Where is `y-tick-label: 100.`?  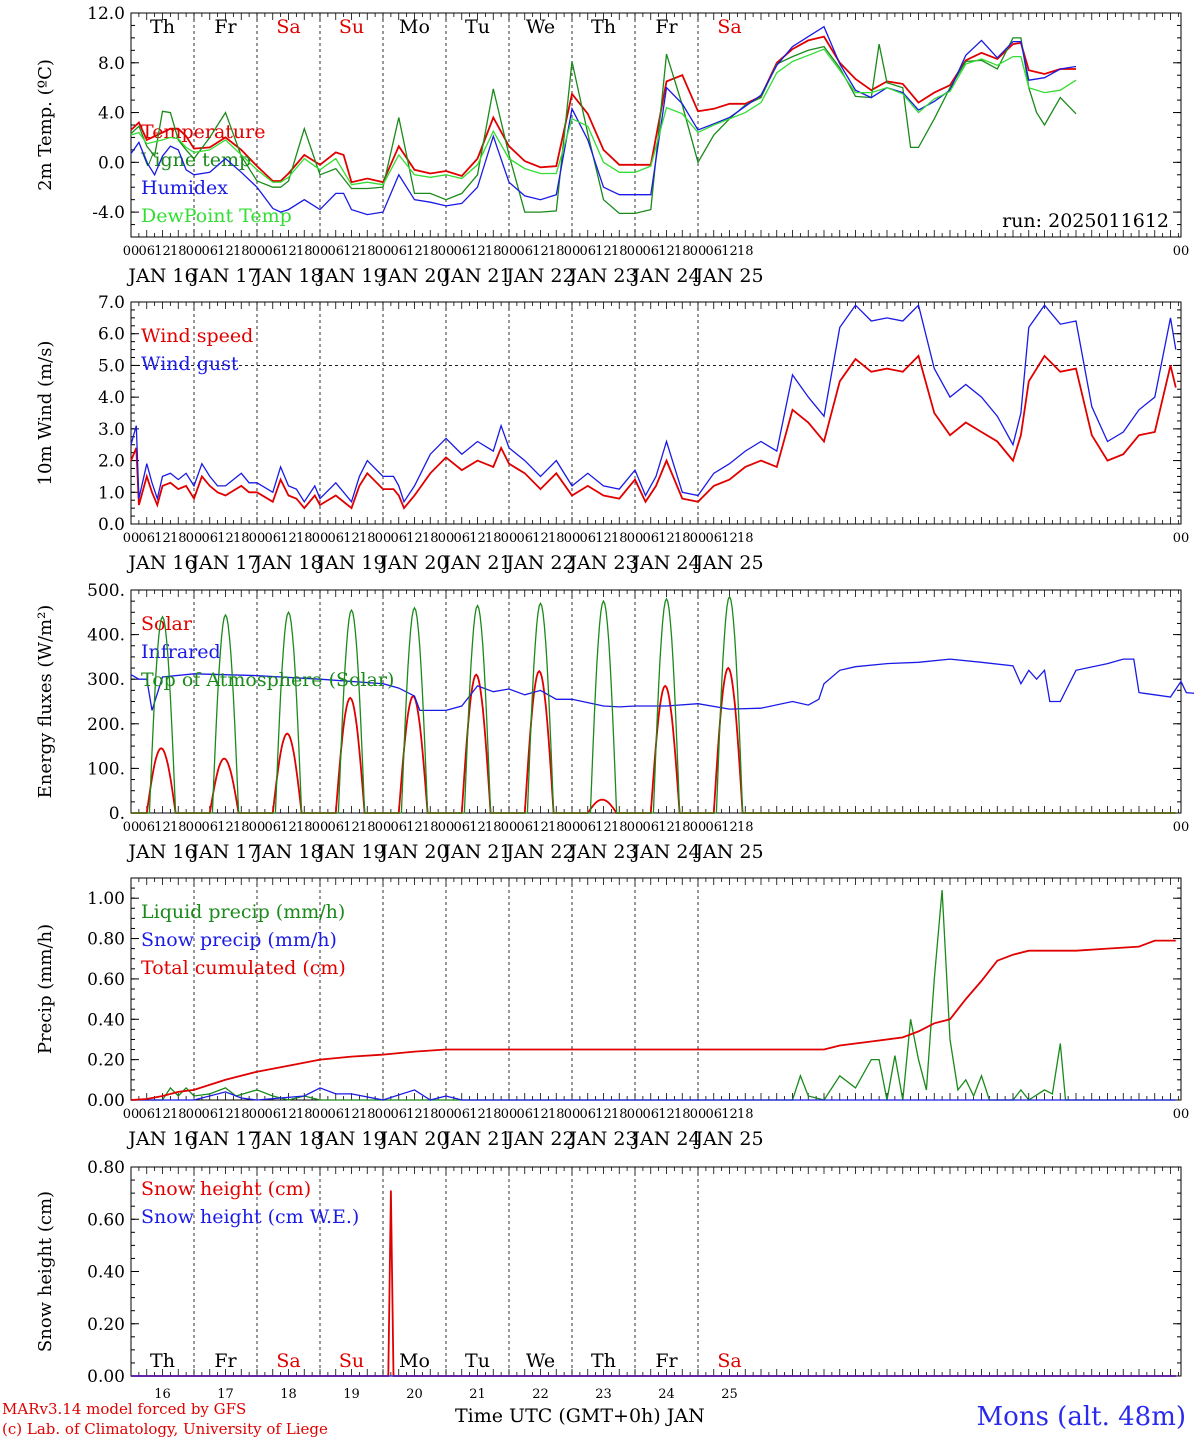 y-tick-label: 100. is located at coordinates (106, 769).